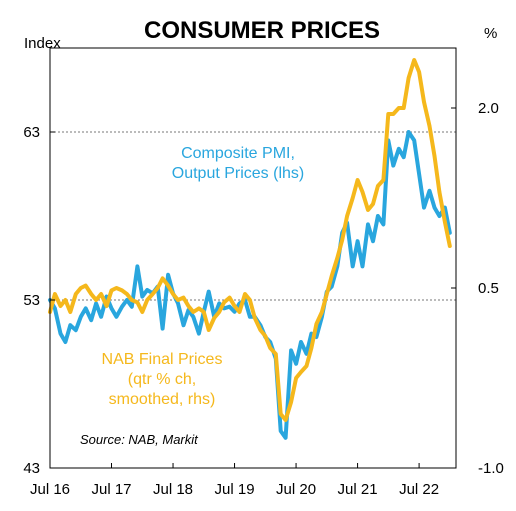 This screenshot has height=511, width=516. I want to click on right-tick-label-2: 2.0, so click(488, 108).